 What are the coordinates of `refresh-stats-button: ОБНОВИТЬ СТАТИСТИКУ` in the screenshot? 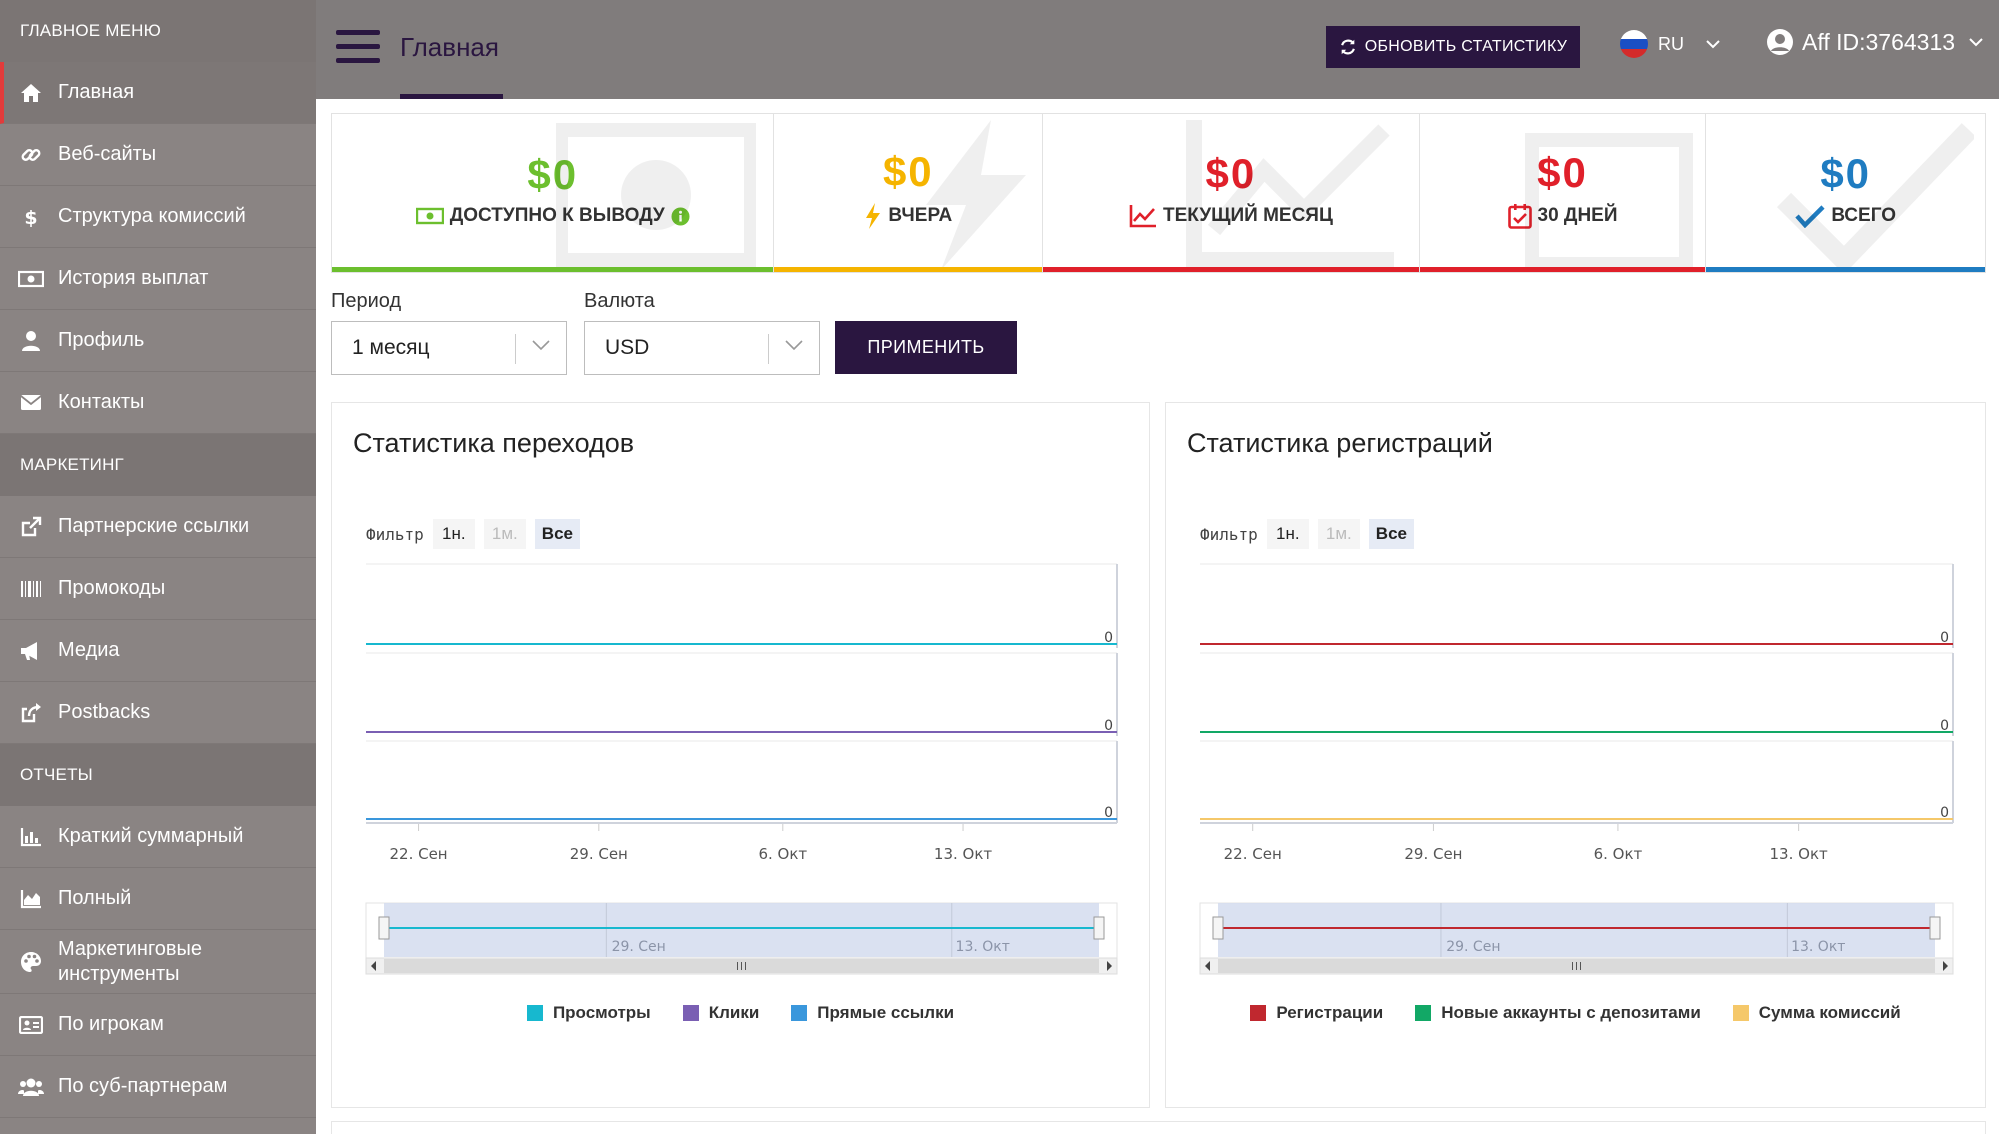 It's located at (1453, 47).